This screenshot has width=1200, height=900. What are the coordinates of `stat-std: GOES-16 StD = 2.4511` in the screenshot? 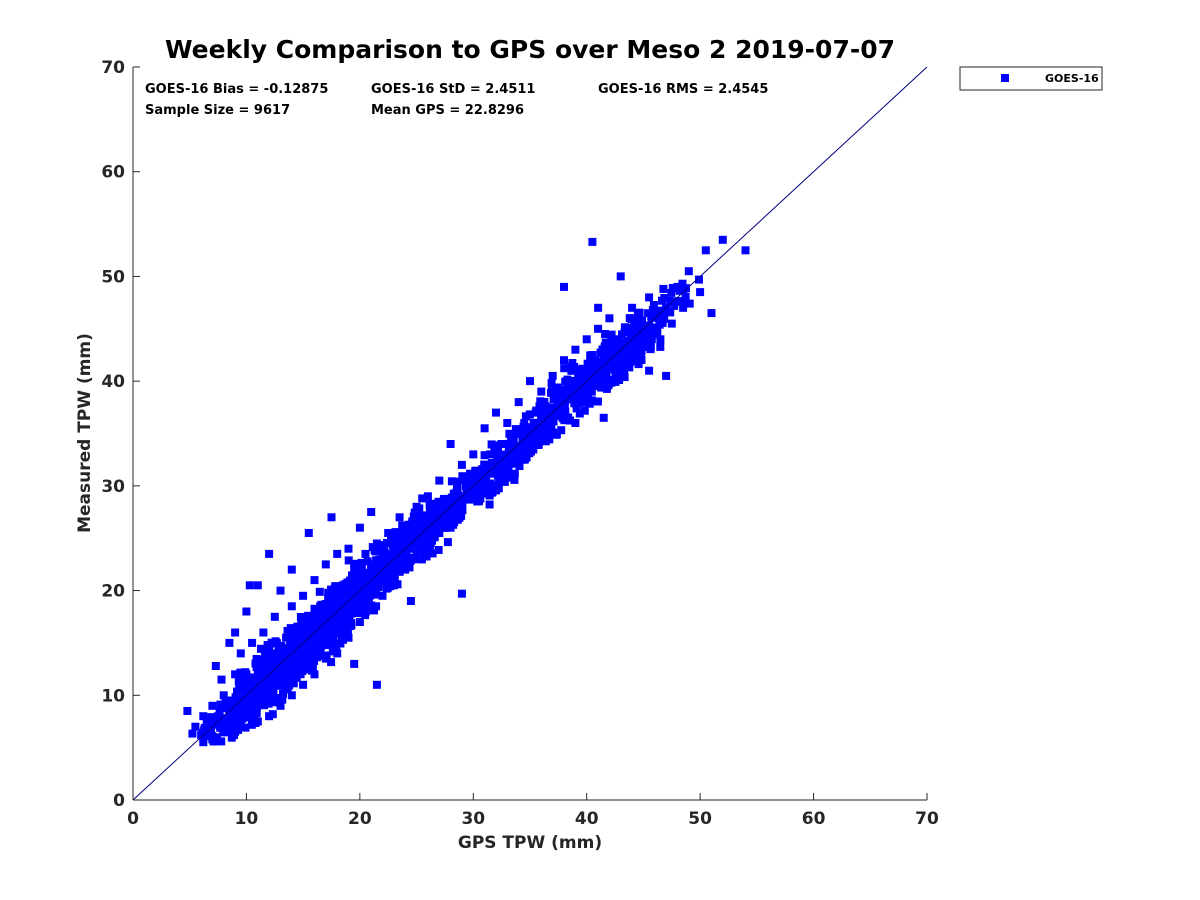 It's located at (453, 89).